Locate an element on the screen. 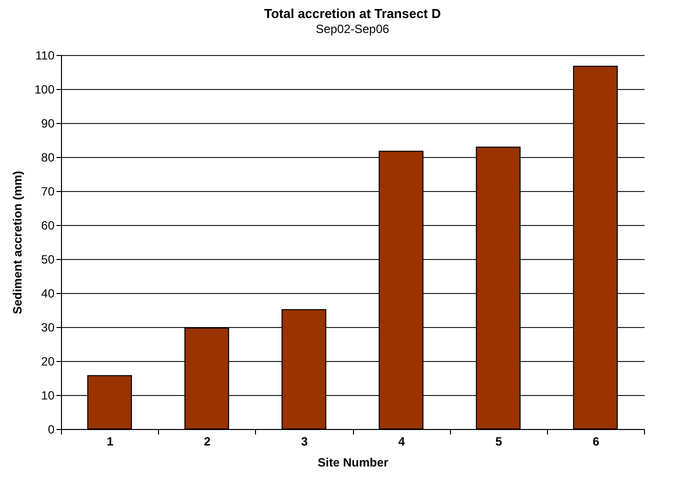  y-tick-label: 110 is located at coordinates (45, 55).